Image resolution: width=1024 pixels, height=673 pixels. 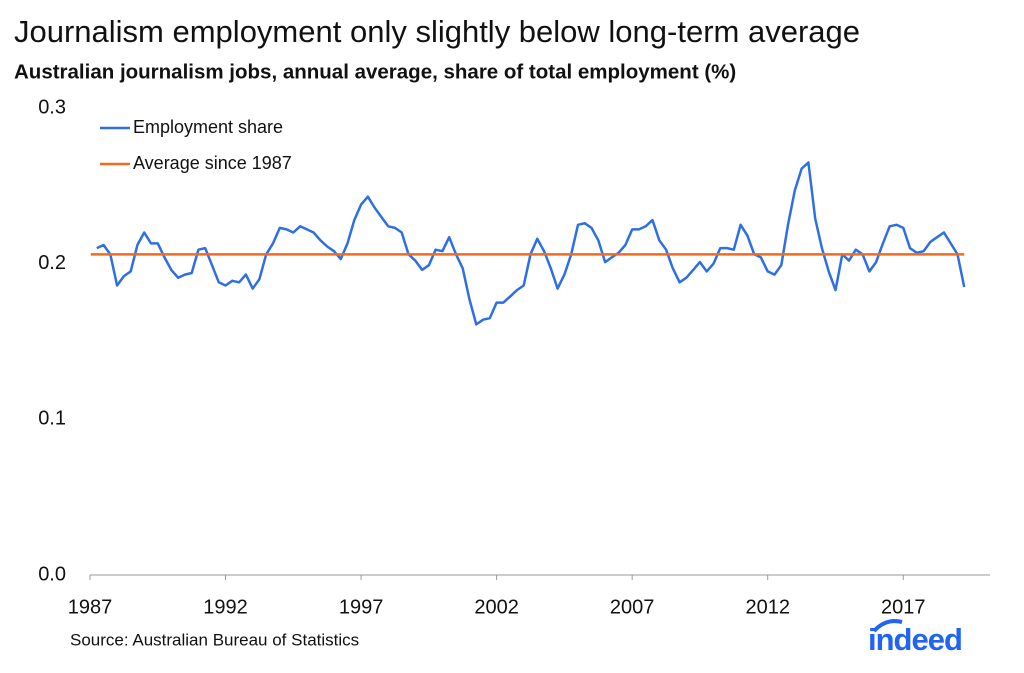 What do you see at coordinates (915, 639) in the screenshot?
I see `logo: indeed` at bounding box center [915, 639].